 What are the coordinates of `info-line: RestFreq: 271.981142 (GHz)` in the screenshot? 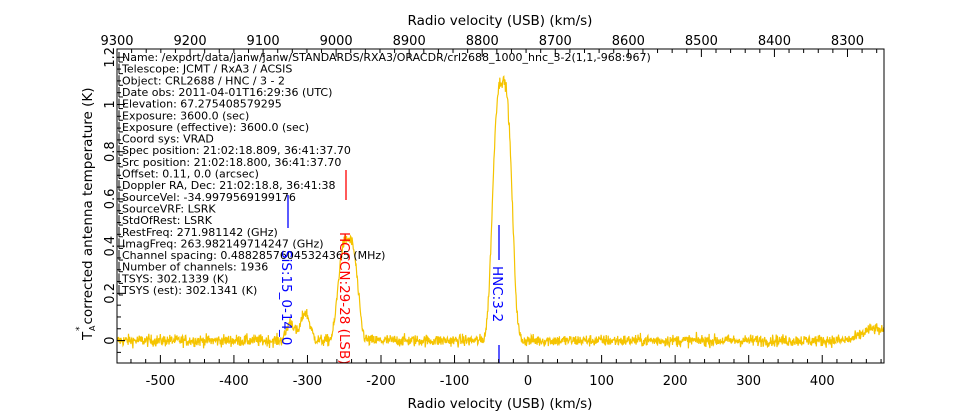 It's located at (200, 232).